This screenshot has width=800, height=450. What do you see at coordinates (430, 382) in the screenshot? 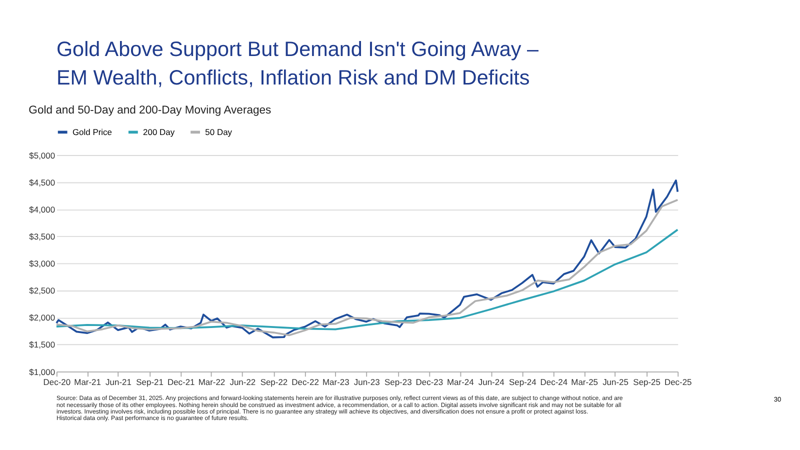
I see `x-tick-label: Dec-23` at bounding box center [430, 382].